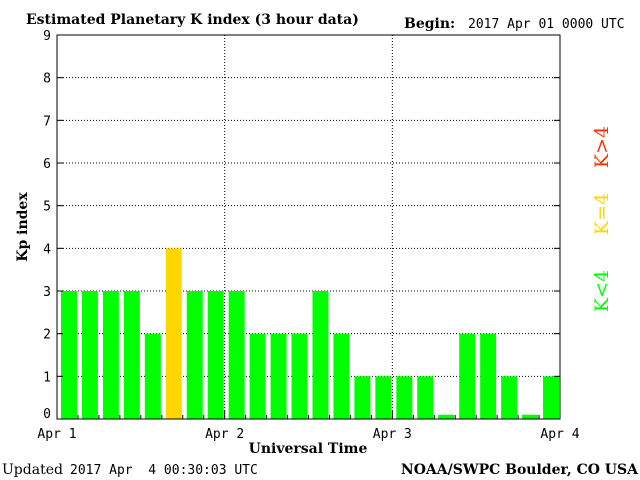 The height and width of the screenshot is (480, 640). Describe the element at coordinates (308, 449) in the screenshot. I see `x-axis-title: Universal Time` at that location.